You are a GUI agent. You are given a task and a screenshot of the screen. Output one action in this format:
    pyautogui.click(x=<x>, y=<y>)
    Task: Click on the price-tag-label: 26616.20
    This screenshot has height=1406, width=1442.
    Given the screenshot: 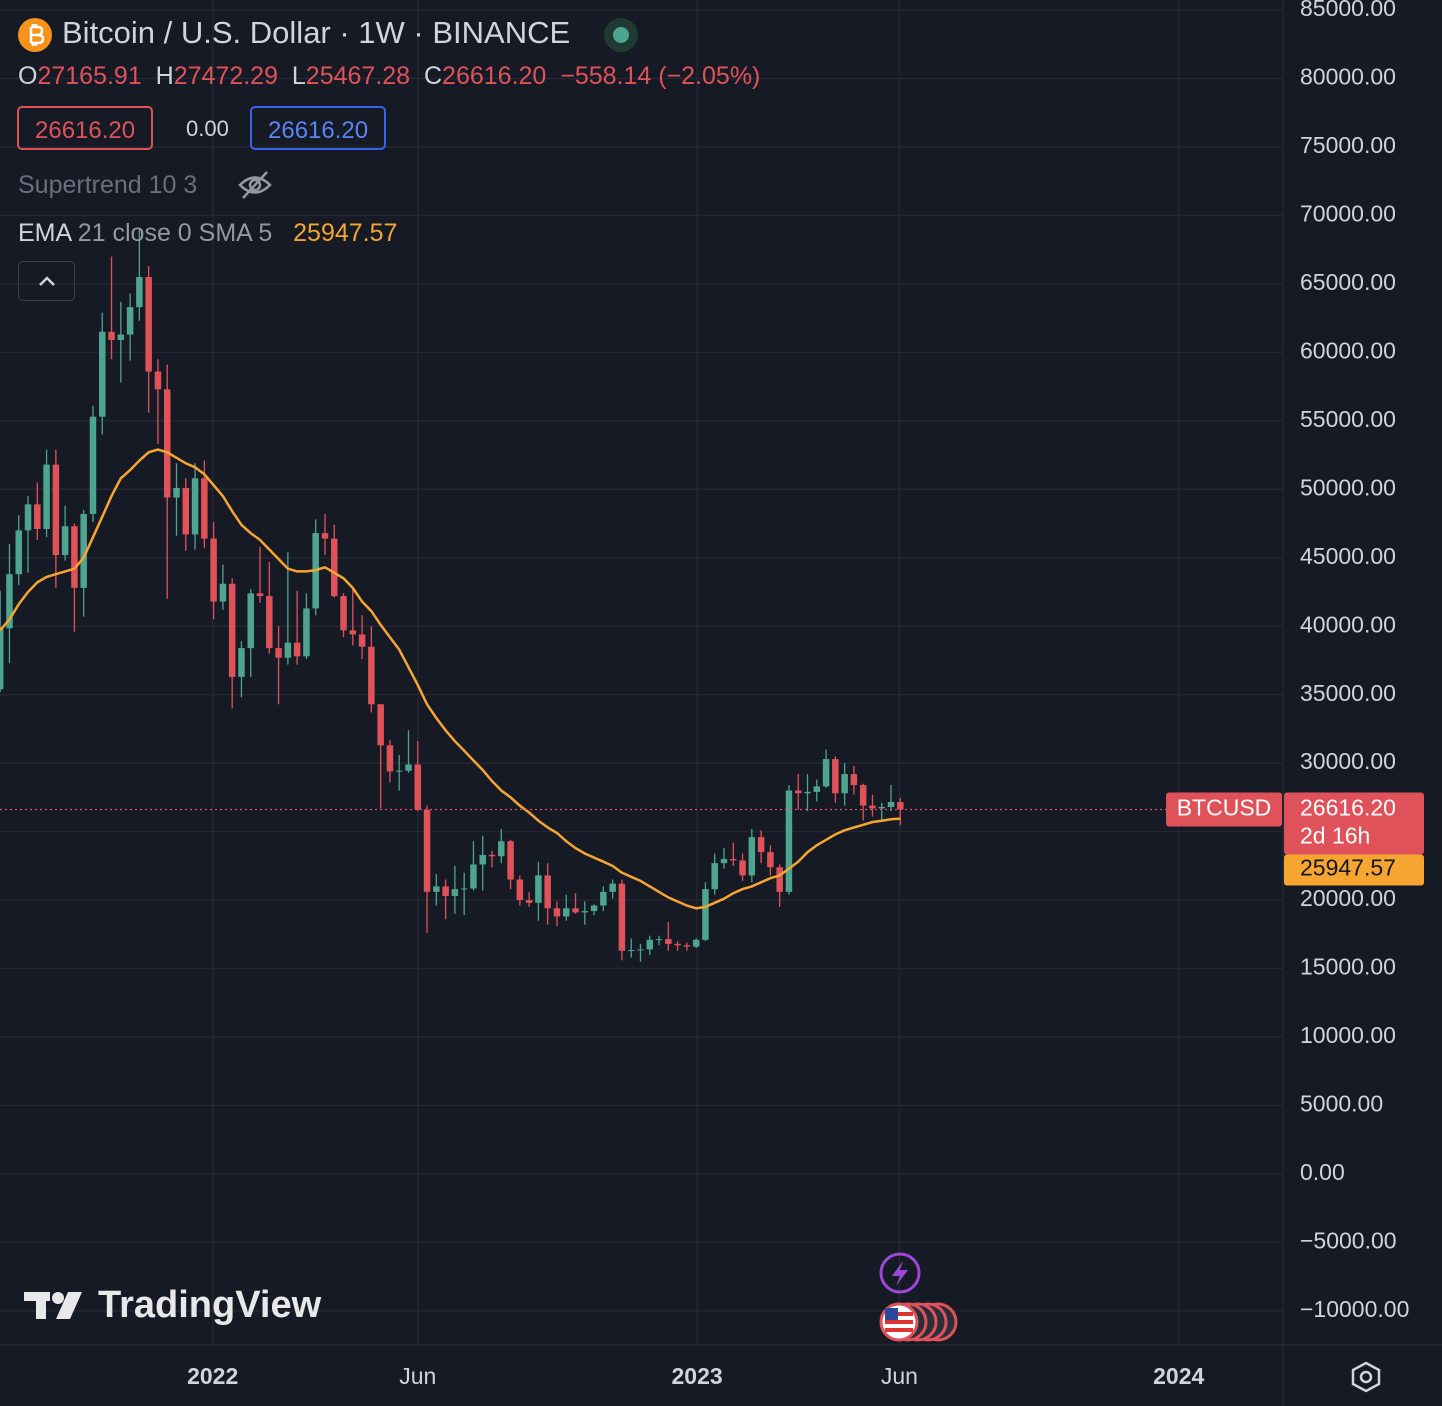 What is the action you would take?
    pyautogui.click(x=1348, y=808)
    